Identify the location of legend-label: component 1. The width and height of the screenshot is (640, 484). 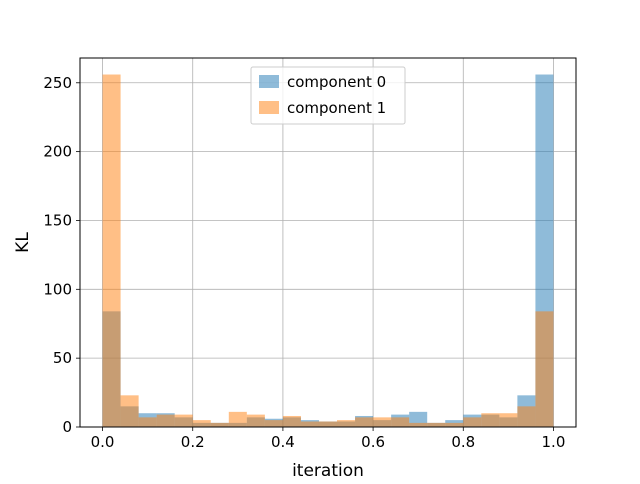
(336, 108).